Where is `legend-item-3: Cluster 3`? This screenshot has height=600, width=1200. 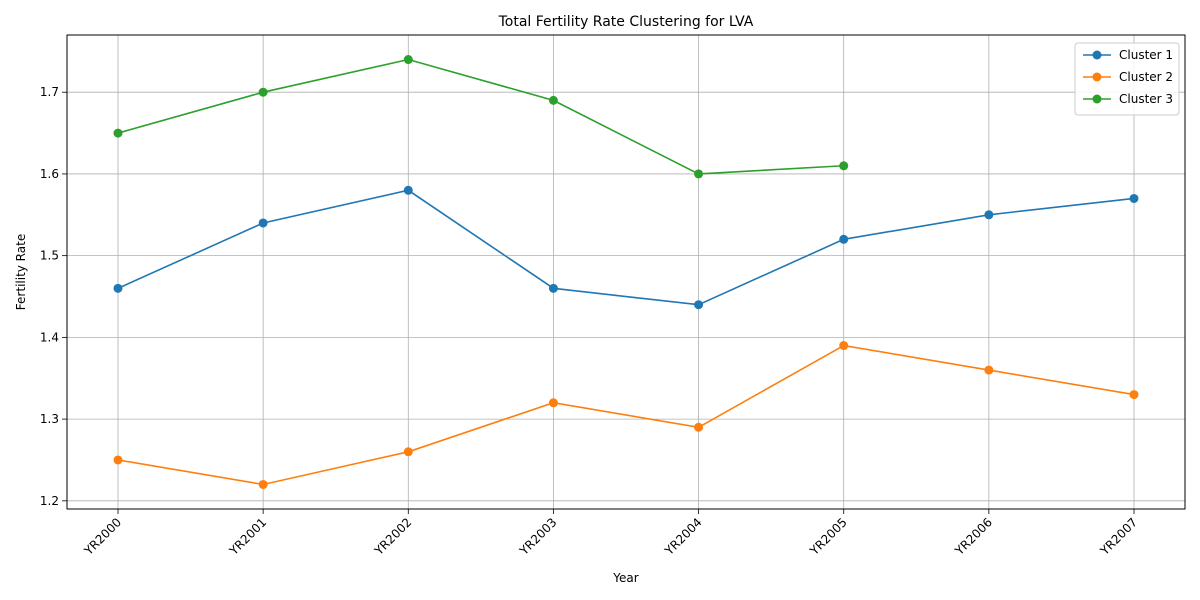 legend-item-3: Cluster 3 is located at coordinates (1128, 99).